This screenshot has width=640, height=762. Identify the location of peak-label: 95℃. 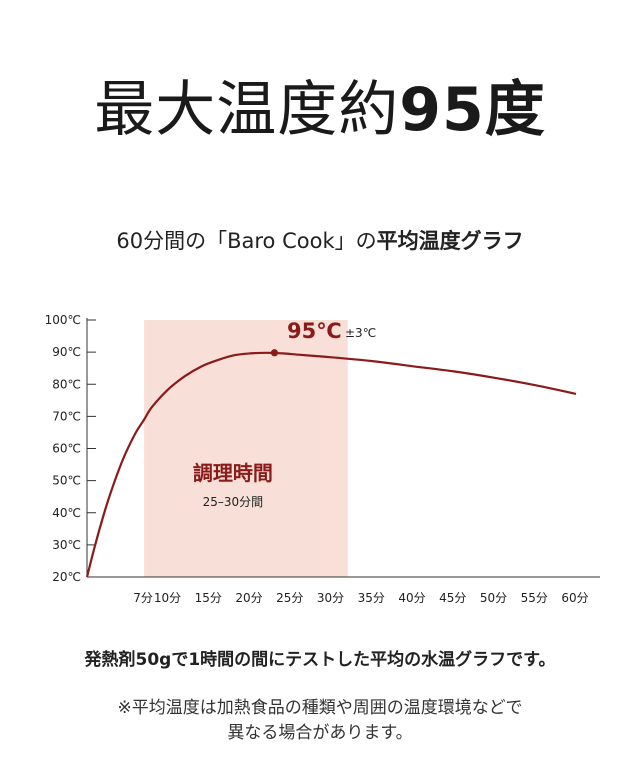
(314, 331).